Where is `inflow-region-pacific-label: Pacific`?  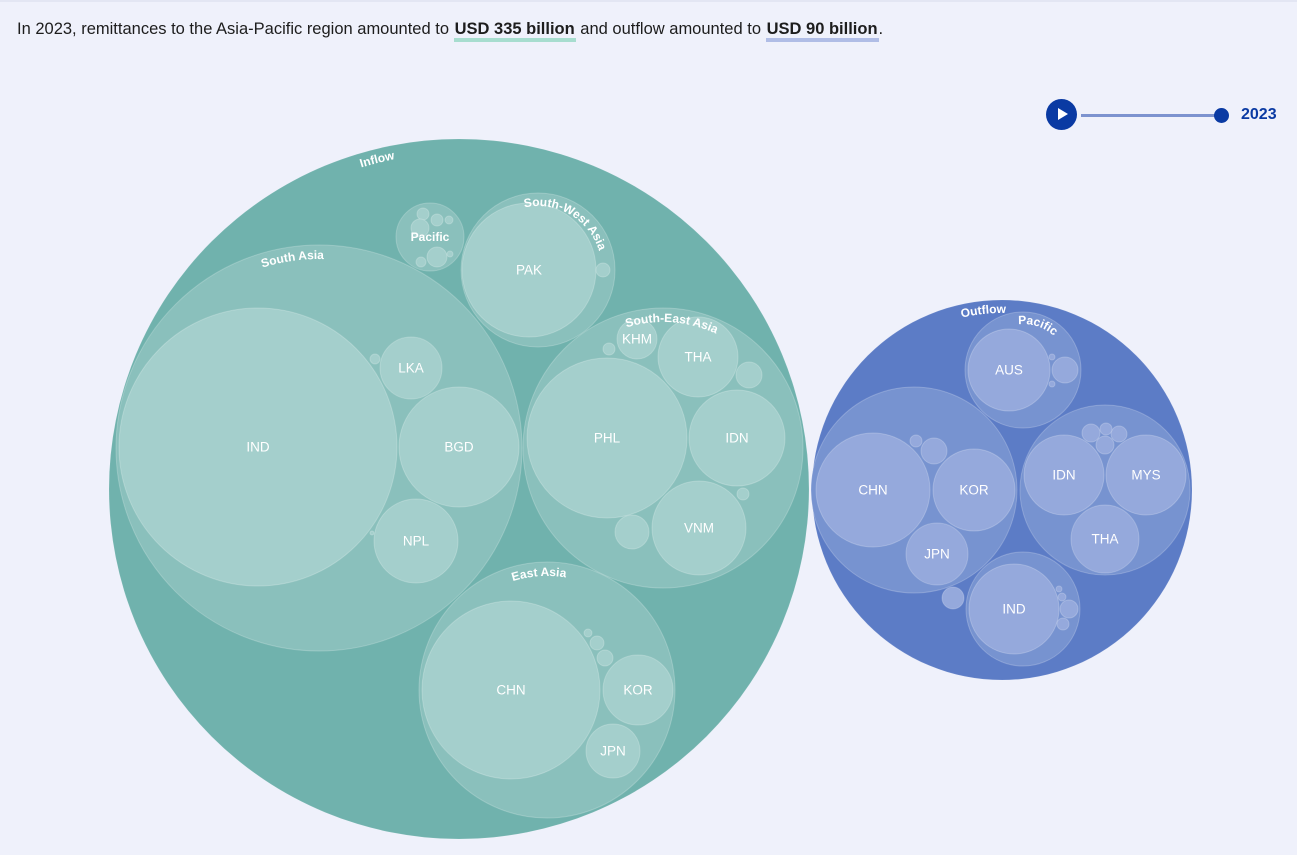 inflow-region-pacific-label: Pacific is located at coordinates (430, 237).